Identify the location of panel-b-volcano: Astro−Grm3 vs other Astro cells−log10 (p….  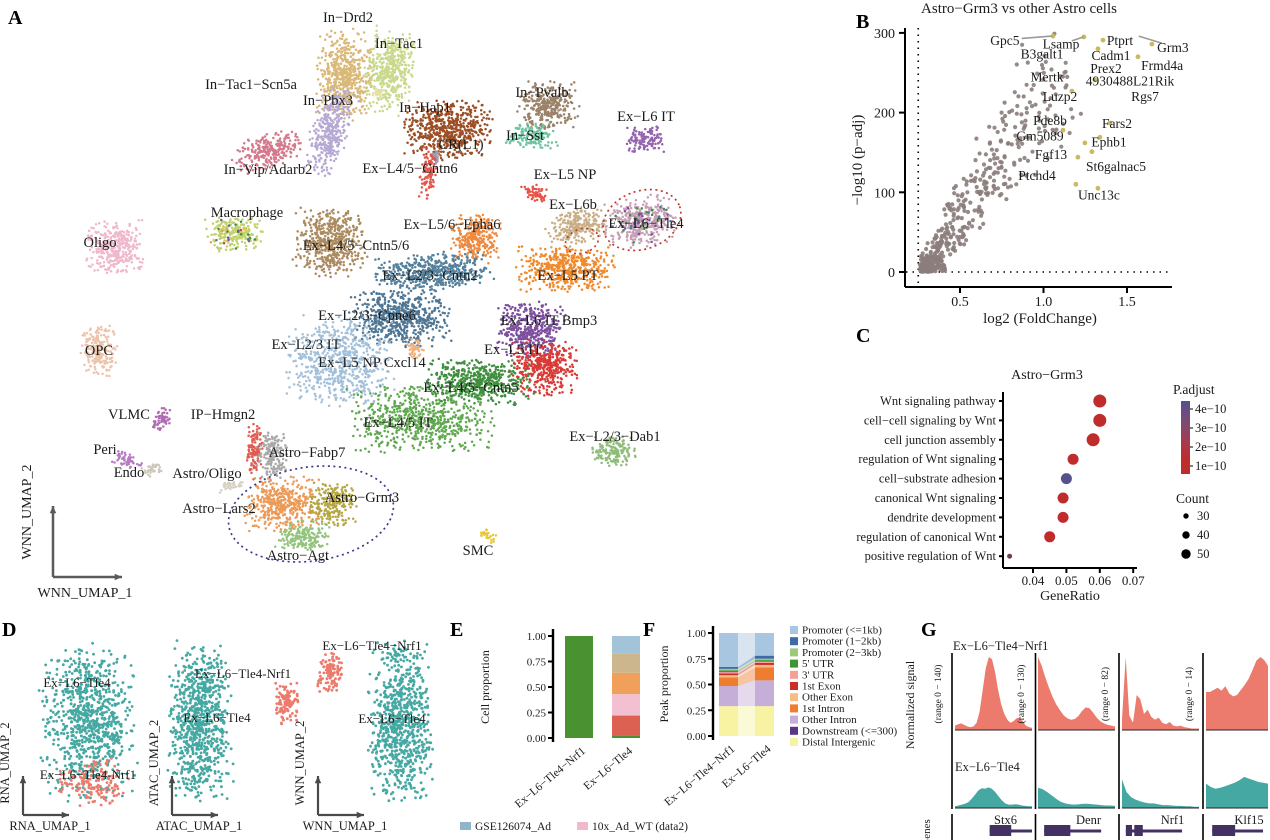
(1019, 164).